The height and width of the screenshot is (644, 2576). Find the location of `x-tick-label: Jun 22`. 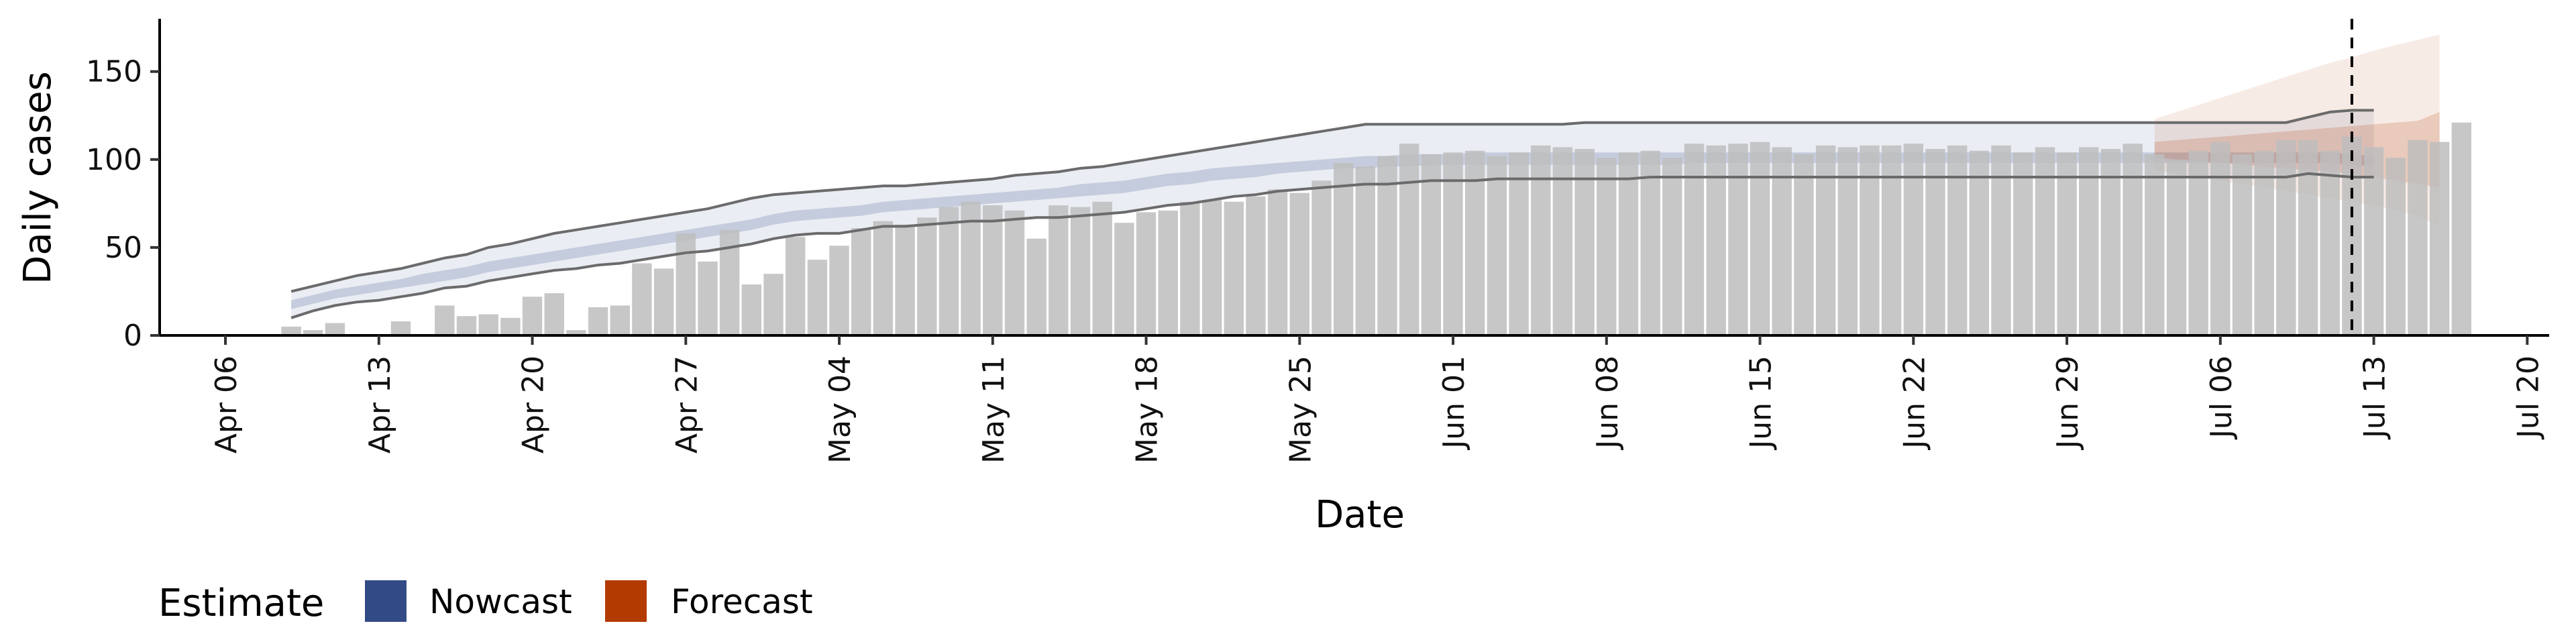

x-tick-label: Jun 22 is located at coordinates (1914, 403).